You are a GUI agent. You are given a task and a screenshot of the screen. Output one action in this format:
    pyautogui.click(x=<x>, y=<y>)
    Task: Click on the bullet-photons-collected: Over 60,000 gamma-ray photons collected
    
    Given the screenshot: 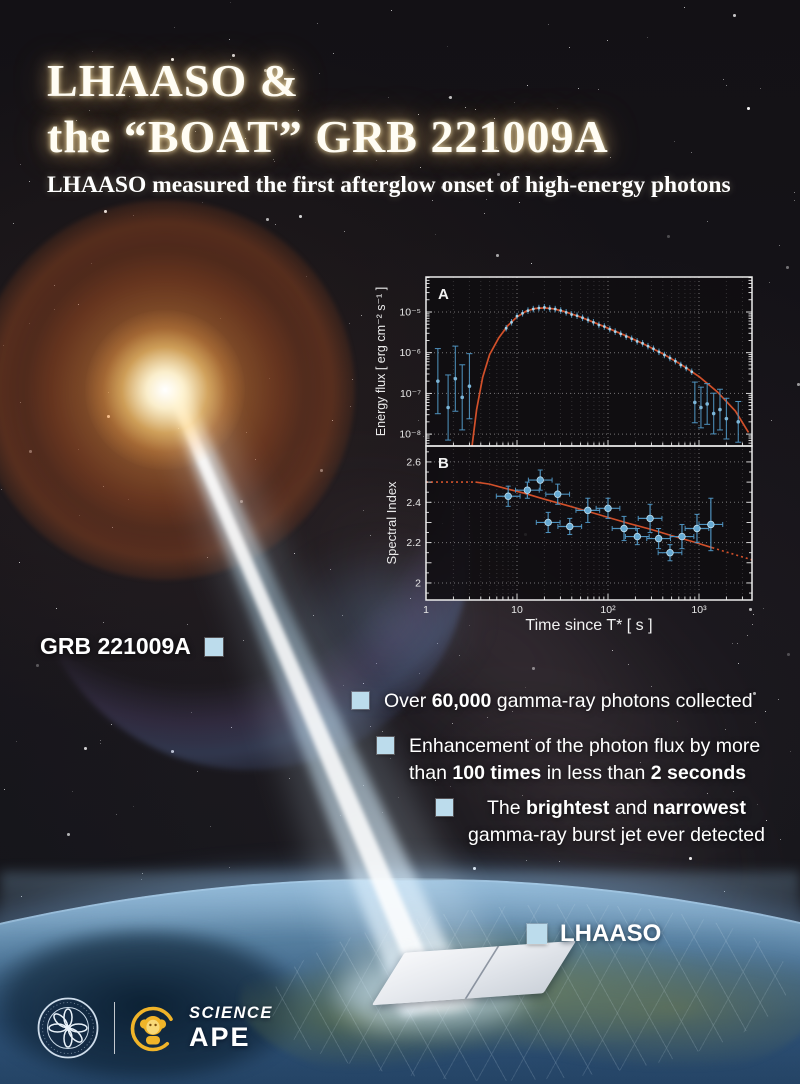 What is the action you would take?
    pyautogui.click(x=552, y=701)
    